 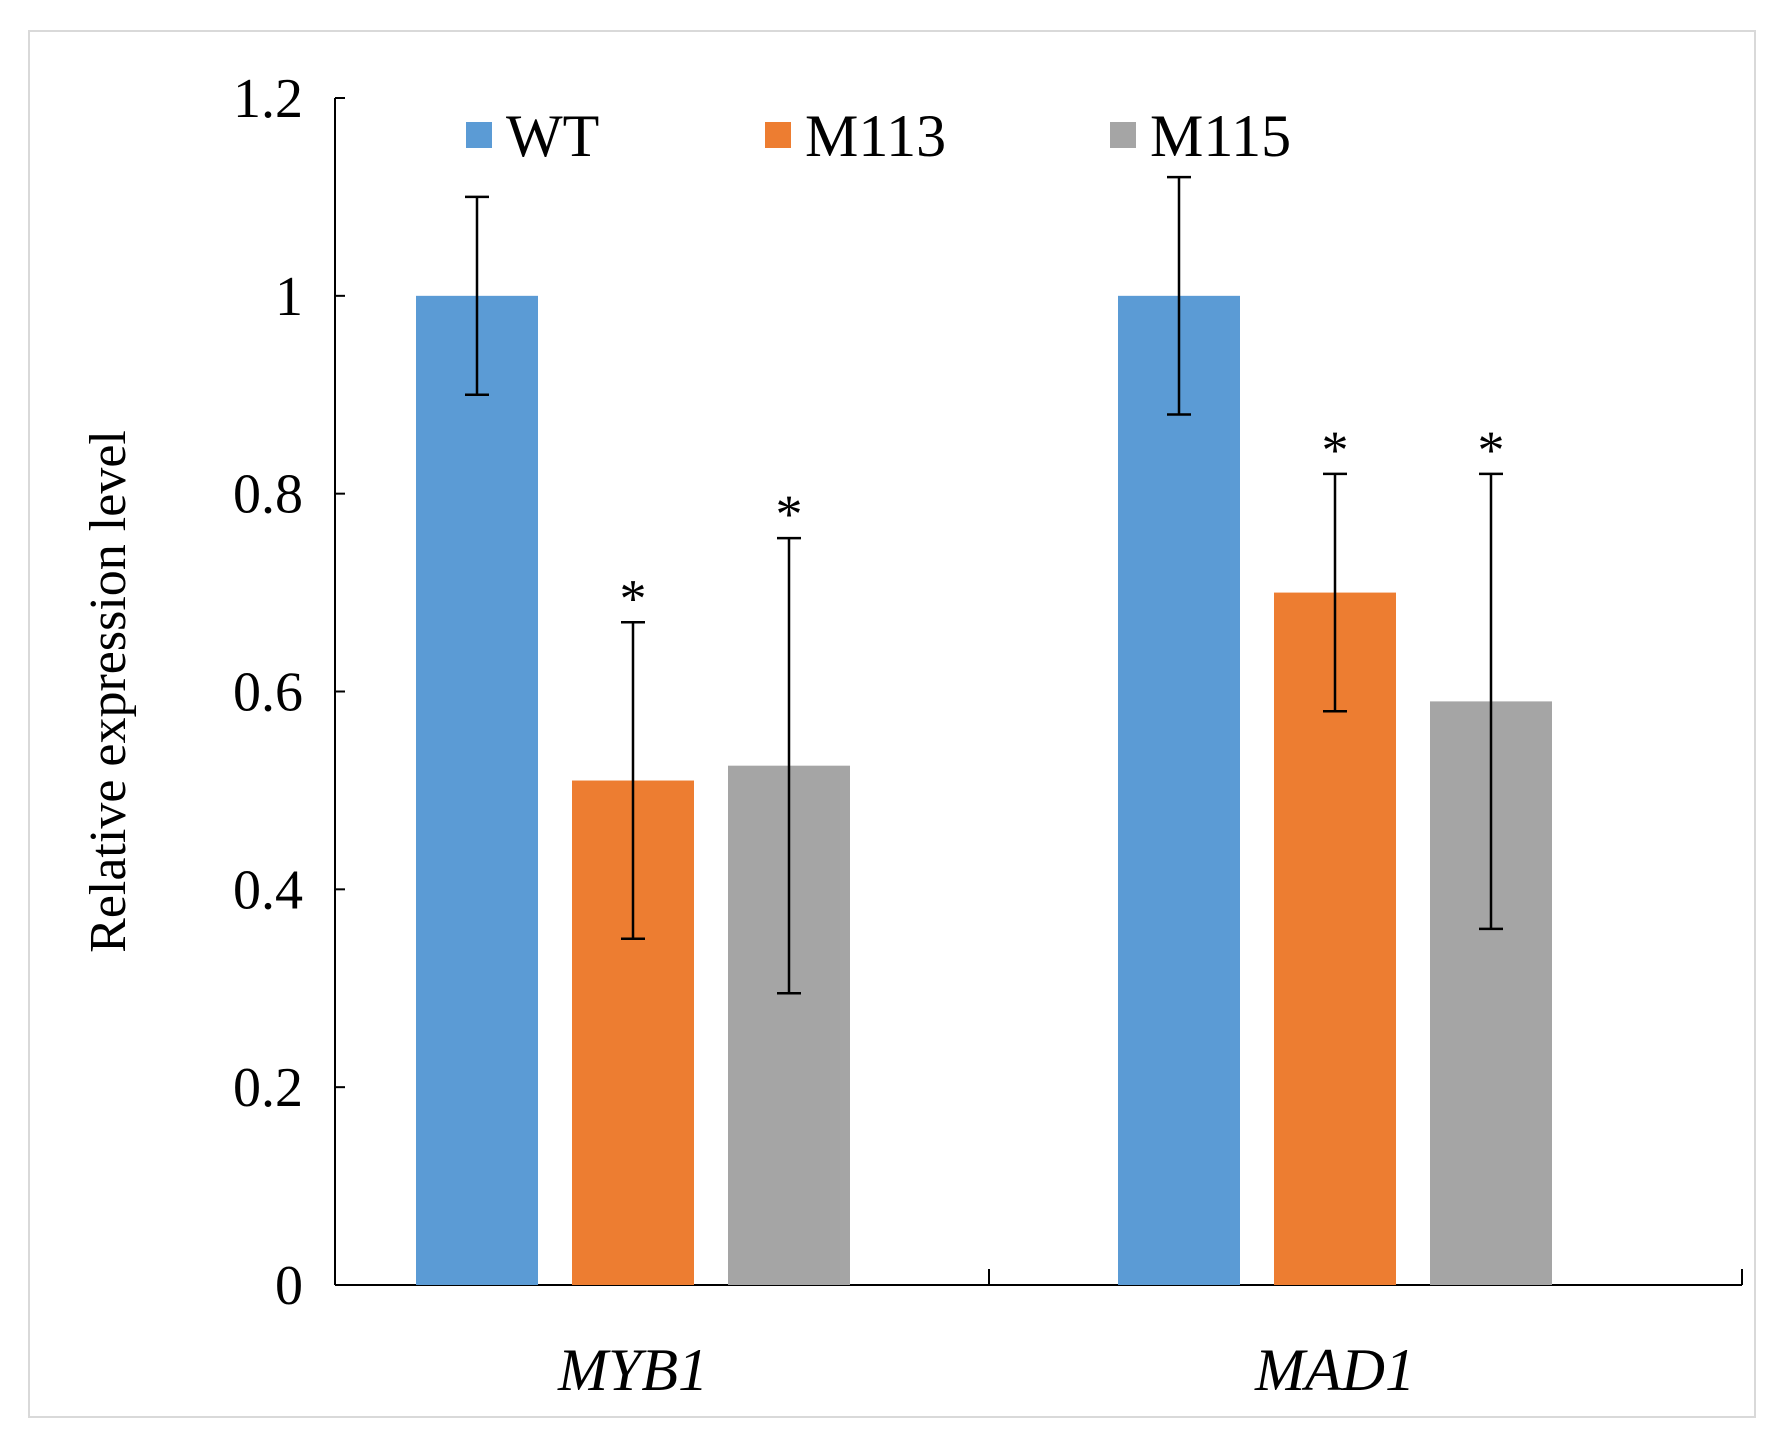 What do you see at coordinates (479, 135) in the screenshot?
I see `legend-swatch-wt` at bounding box center [479, 135].